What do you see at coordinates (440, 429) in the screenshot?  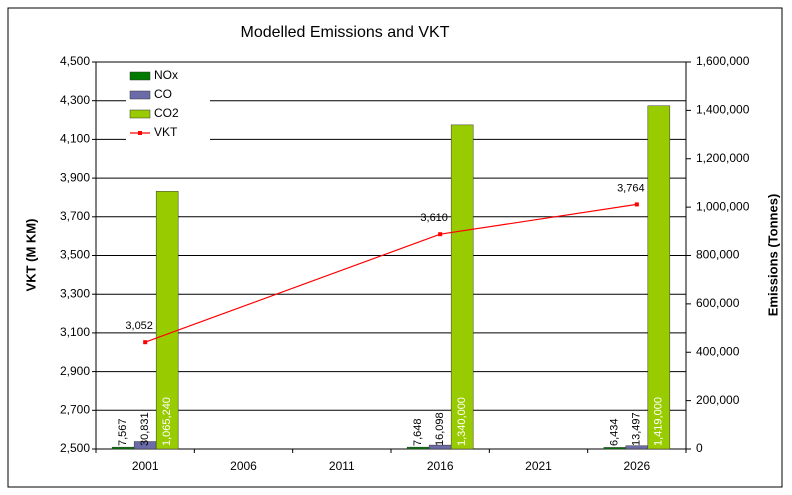 I see `value-label: 16,098` at bounding box center [440, 429].